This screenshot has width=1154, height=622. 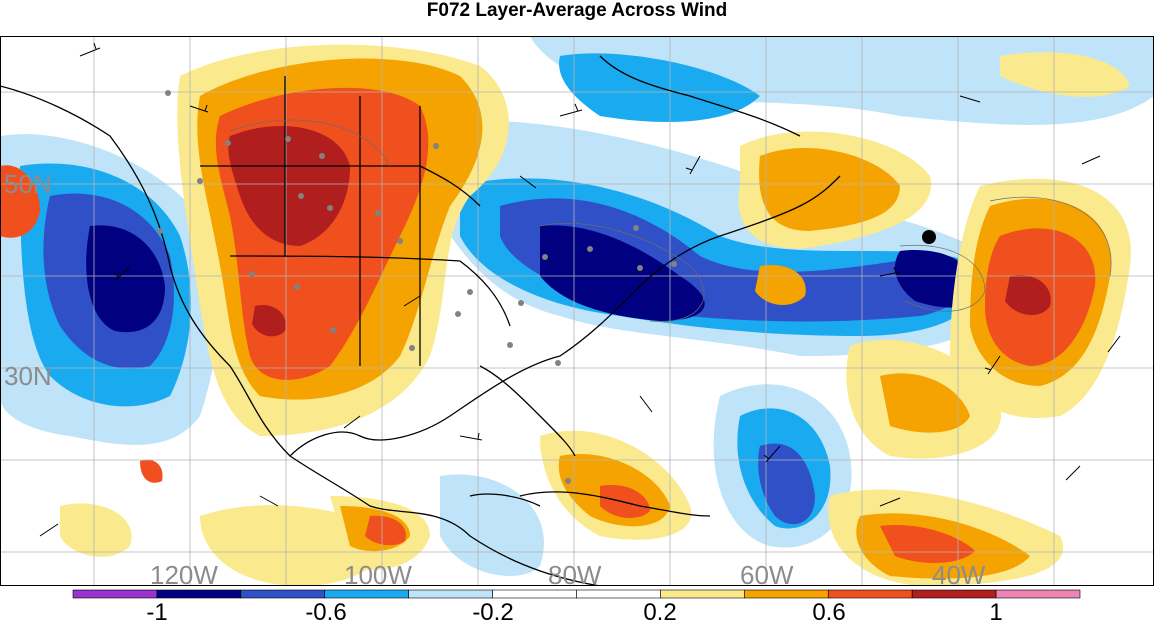 I want to click on lon-label-60w: 60W, so click(x=767, y=573).